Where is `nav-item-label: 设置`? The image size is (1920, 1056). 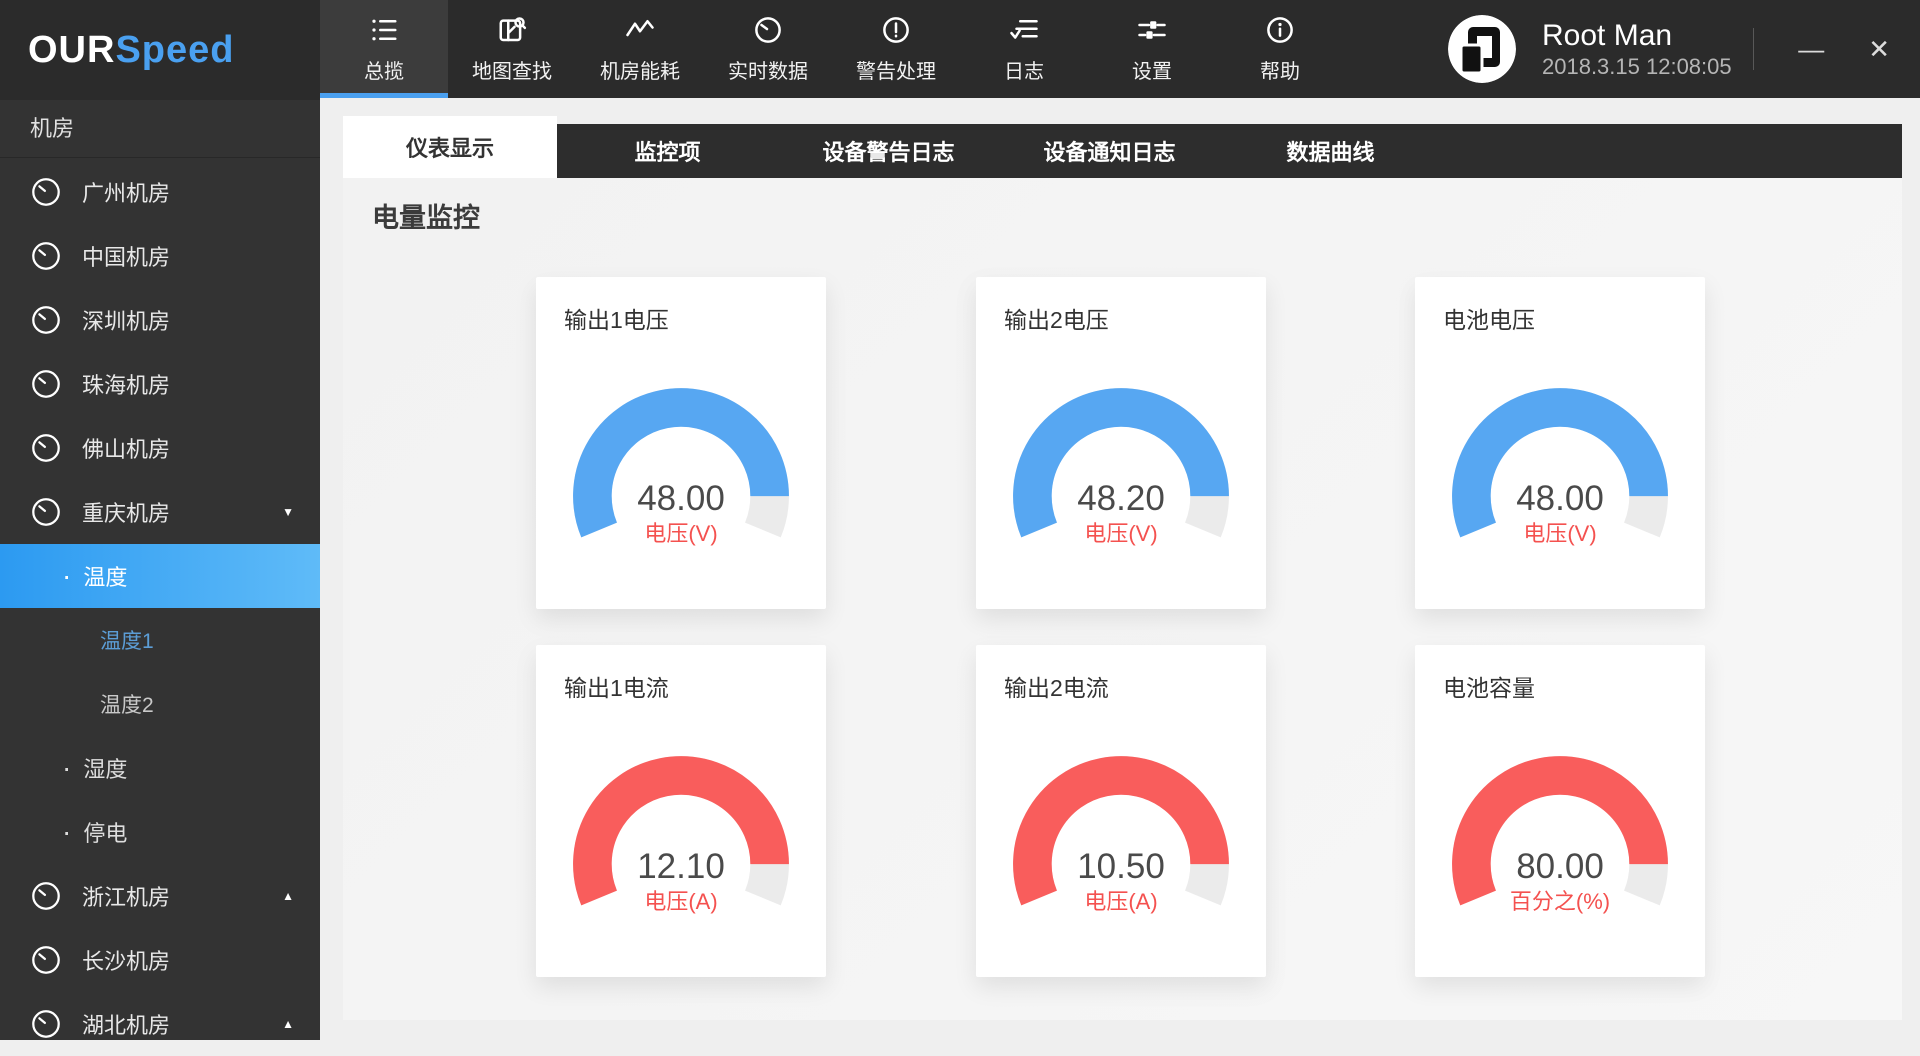 nav-item-label: 设置 is located at coordinates (1152, 72).